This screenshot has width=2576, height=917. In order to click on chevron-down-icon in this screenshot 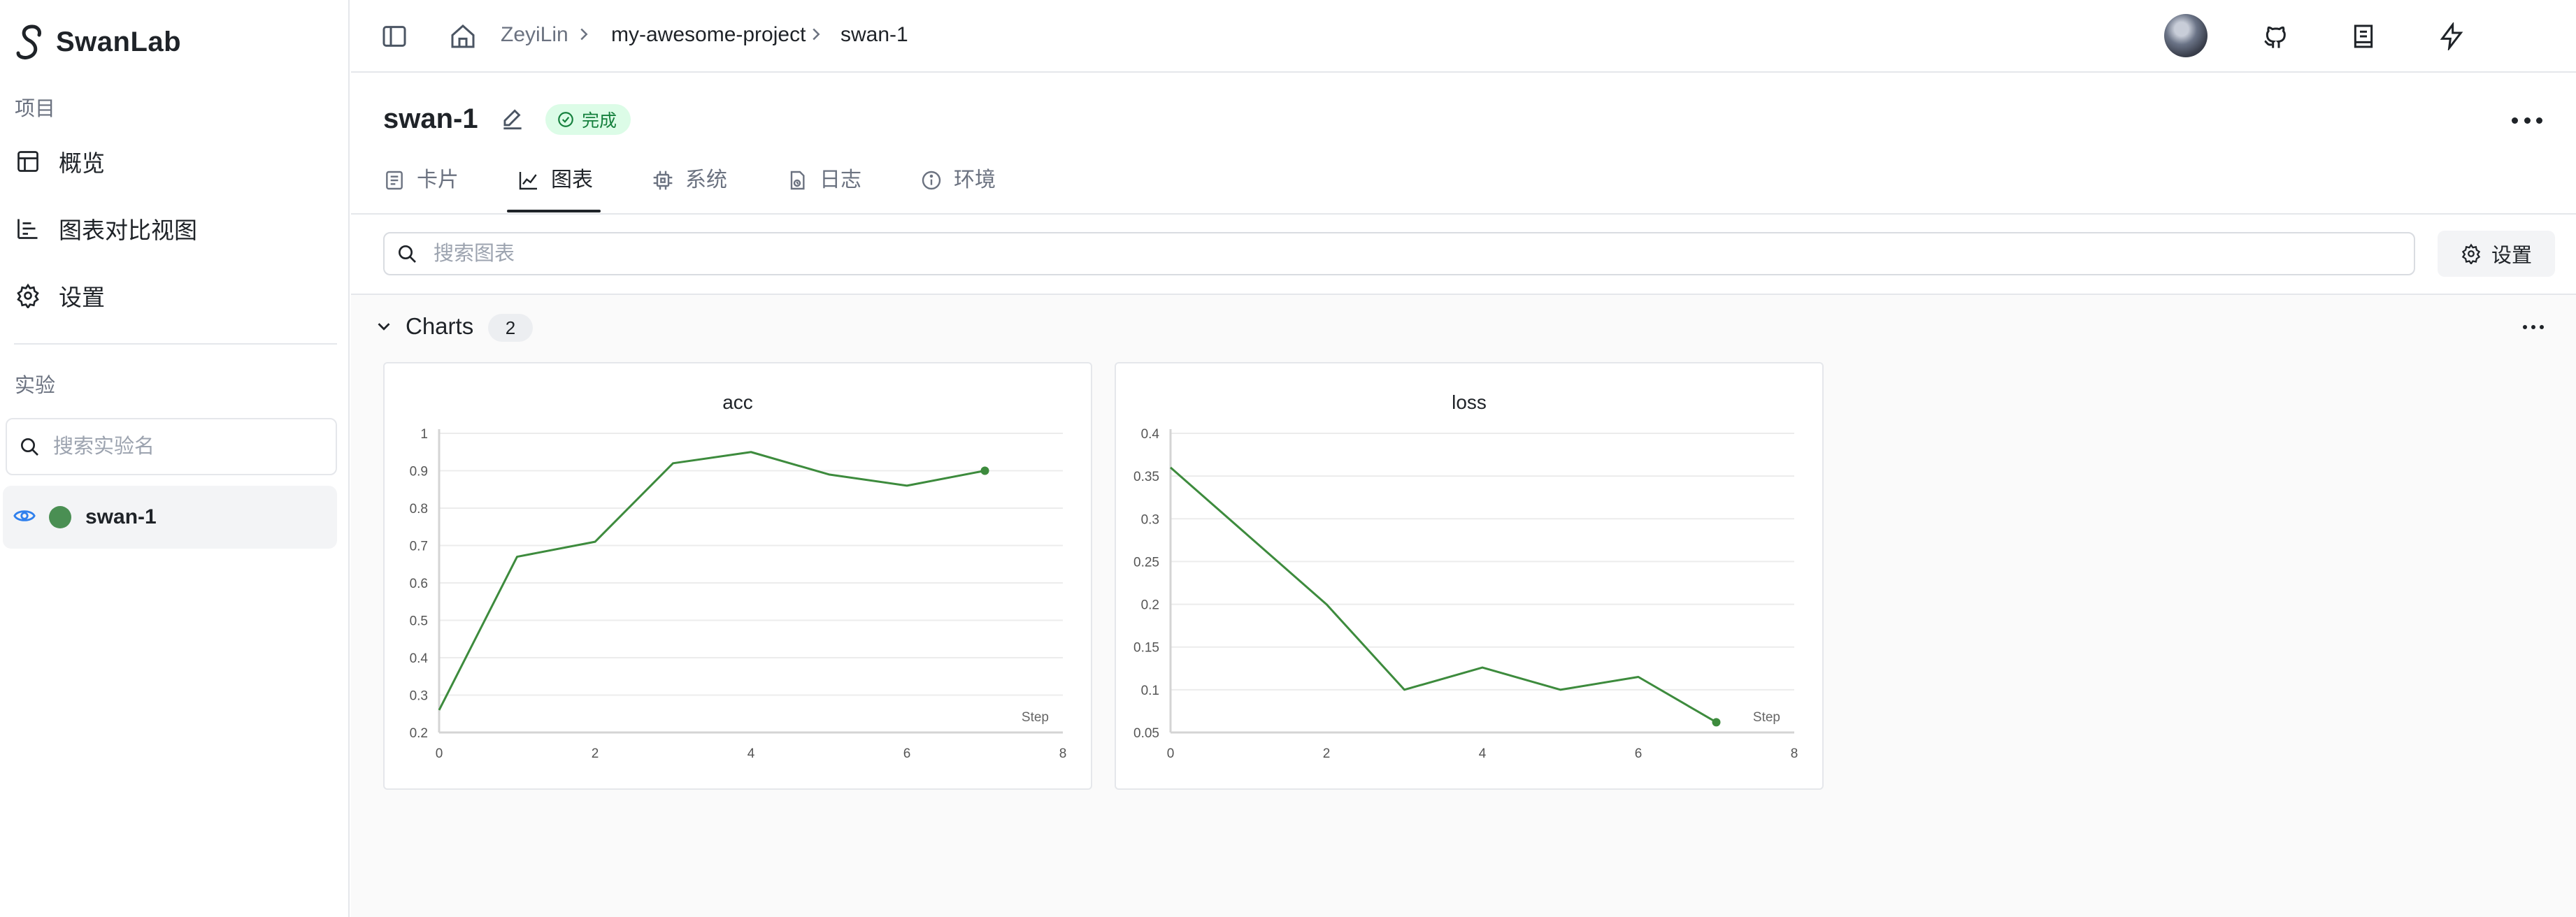, I will do `click(383, 326)`.